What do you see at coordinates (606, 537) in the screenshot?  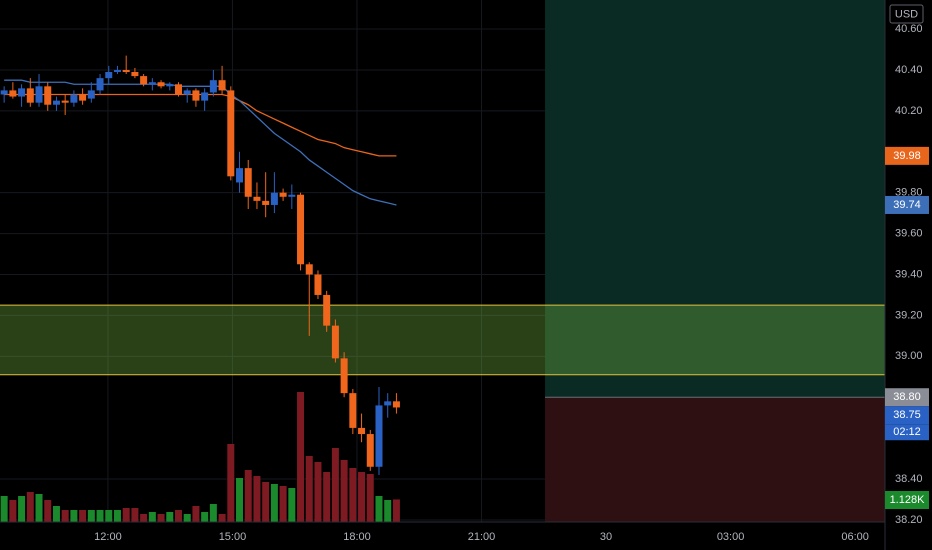 I see `x-tick-label: 30` at bounding box center [606, 537].